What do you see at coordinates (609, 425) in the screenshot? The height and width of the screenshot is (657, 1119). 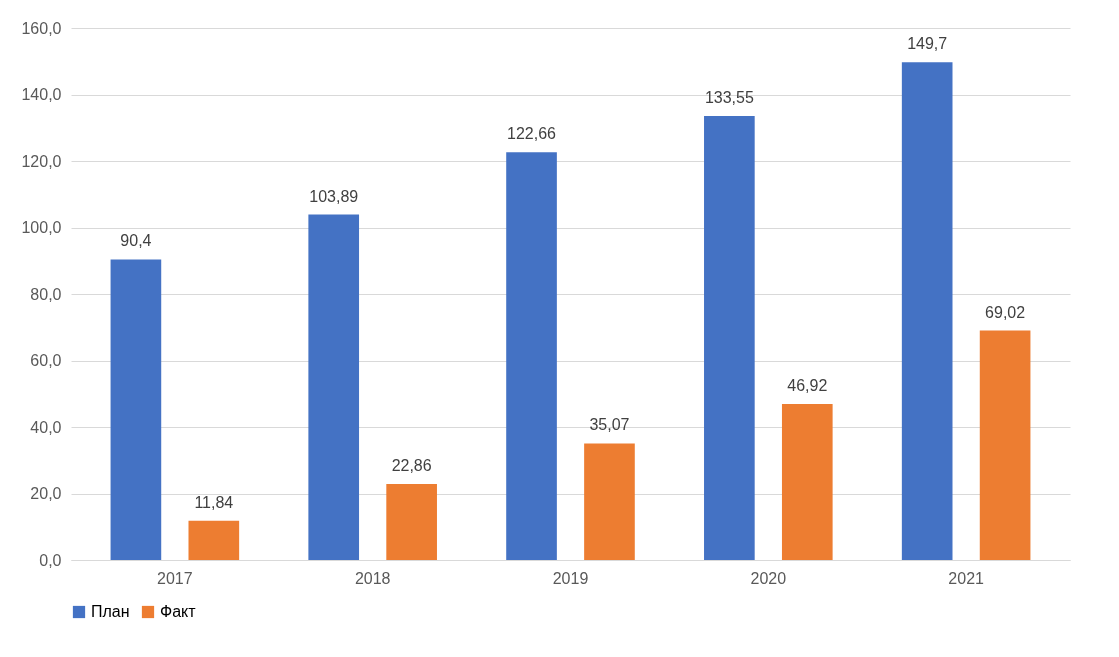 I see `data-label: 35,07` at bounding box center [609, 425].